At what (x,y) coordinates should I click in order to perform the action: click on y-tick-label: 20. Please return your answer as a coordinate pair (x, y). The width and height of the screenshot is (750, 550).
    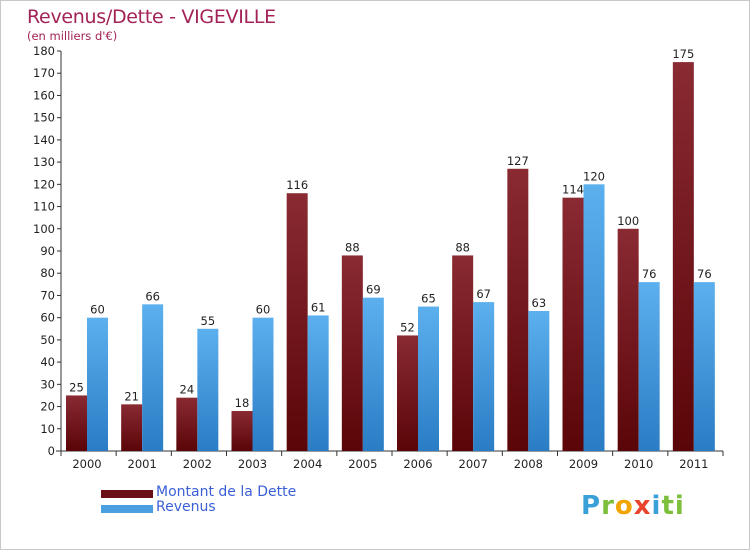
    Looking at the image, I should click on (47, 407).